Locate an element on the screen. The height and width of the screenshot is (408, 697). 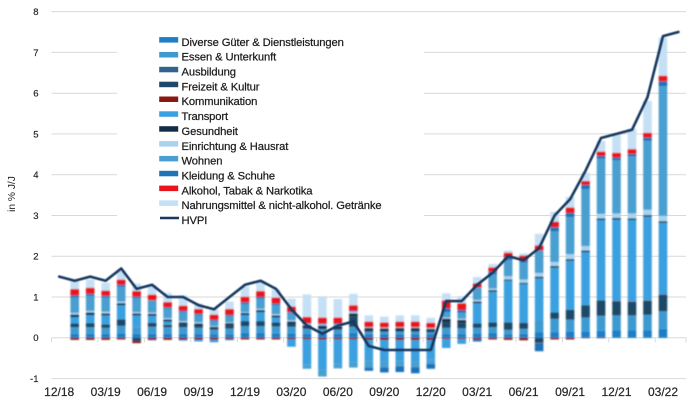
svg-text: 06/20 is located at coordinates (338, 392).